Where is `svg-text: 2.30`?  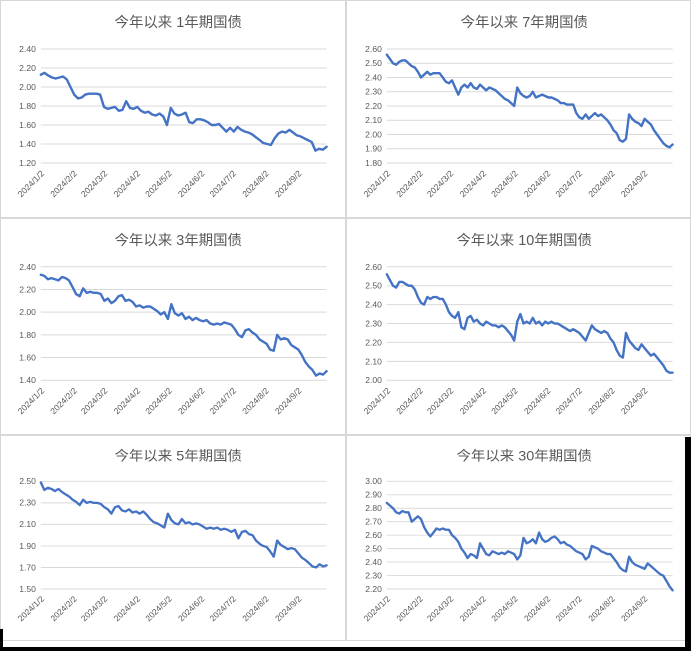 svg-text: 2.30 is located at coordinates (27, 503).